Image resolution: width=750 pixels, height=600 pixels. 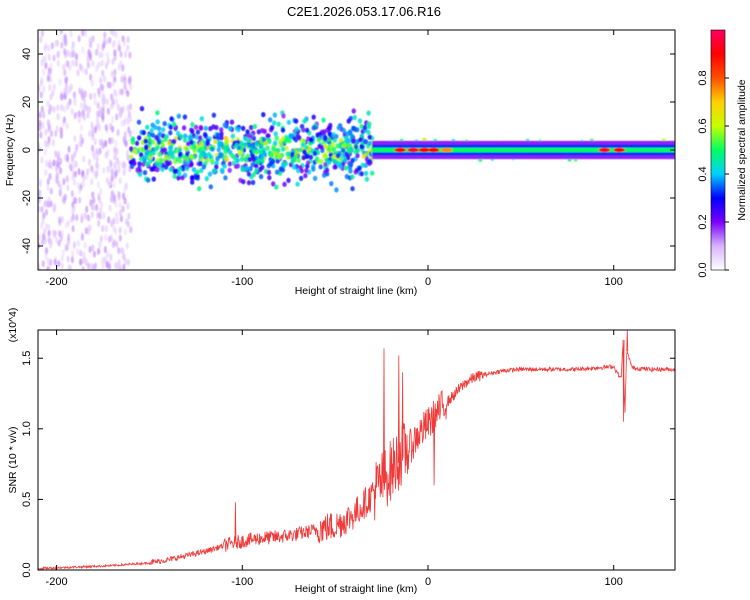 I want to click on y-tick-label: 1.5, so click(x=27, y=358).